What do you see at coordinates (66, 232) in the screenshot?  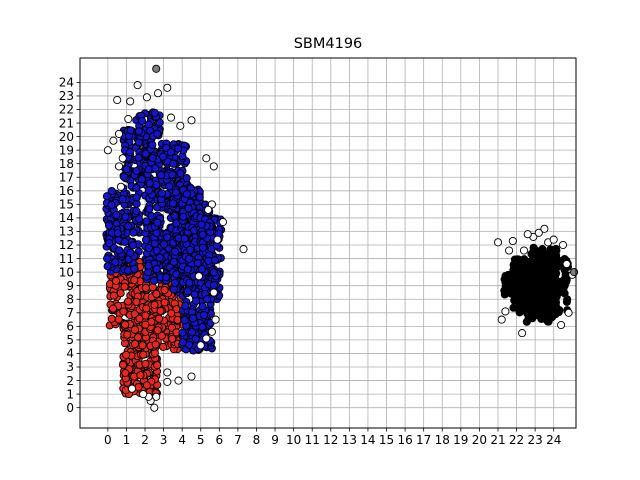 I see `y-tick-label: 13` at bounding box center [66, 232].